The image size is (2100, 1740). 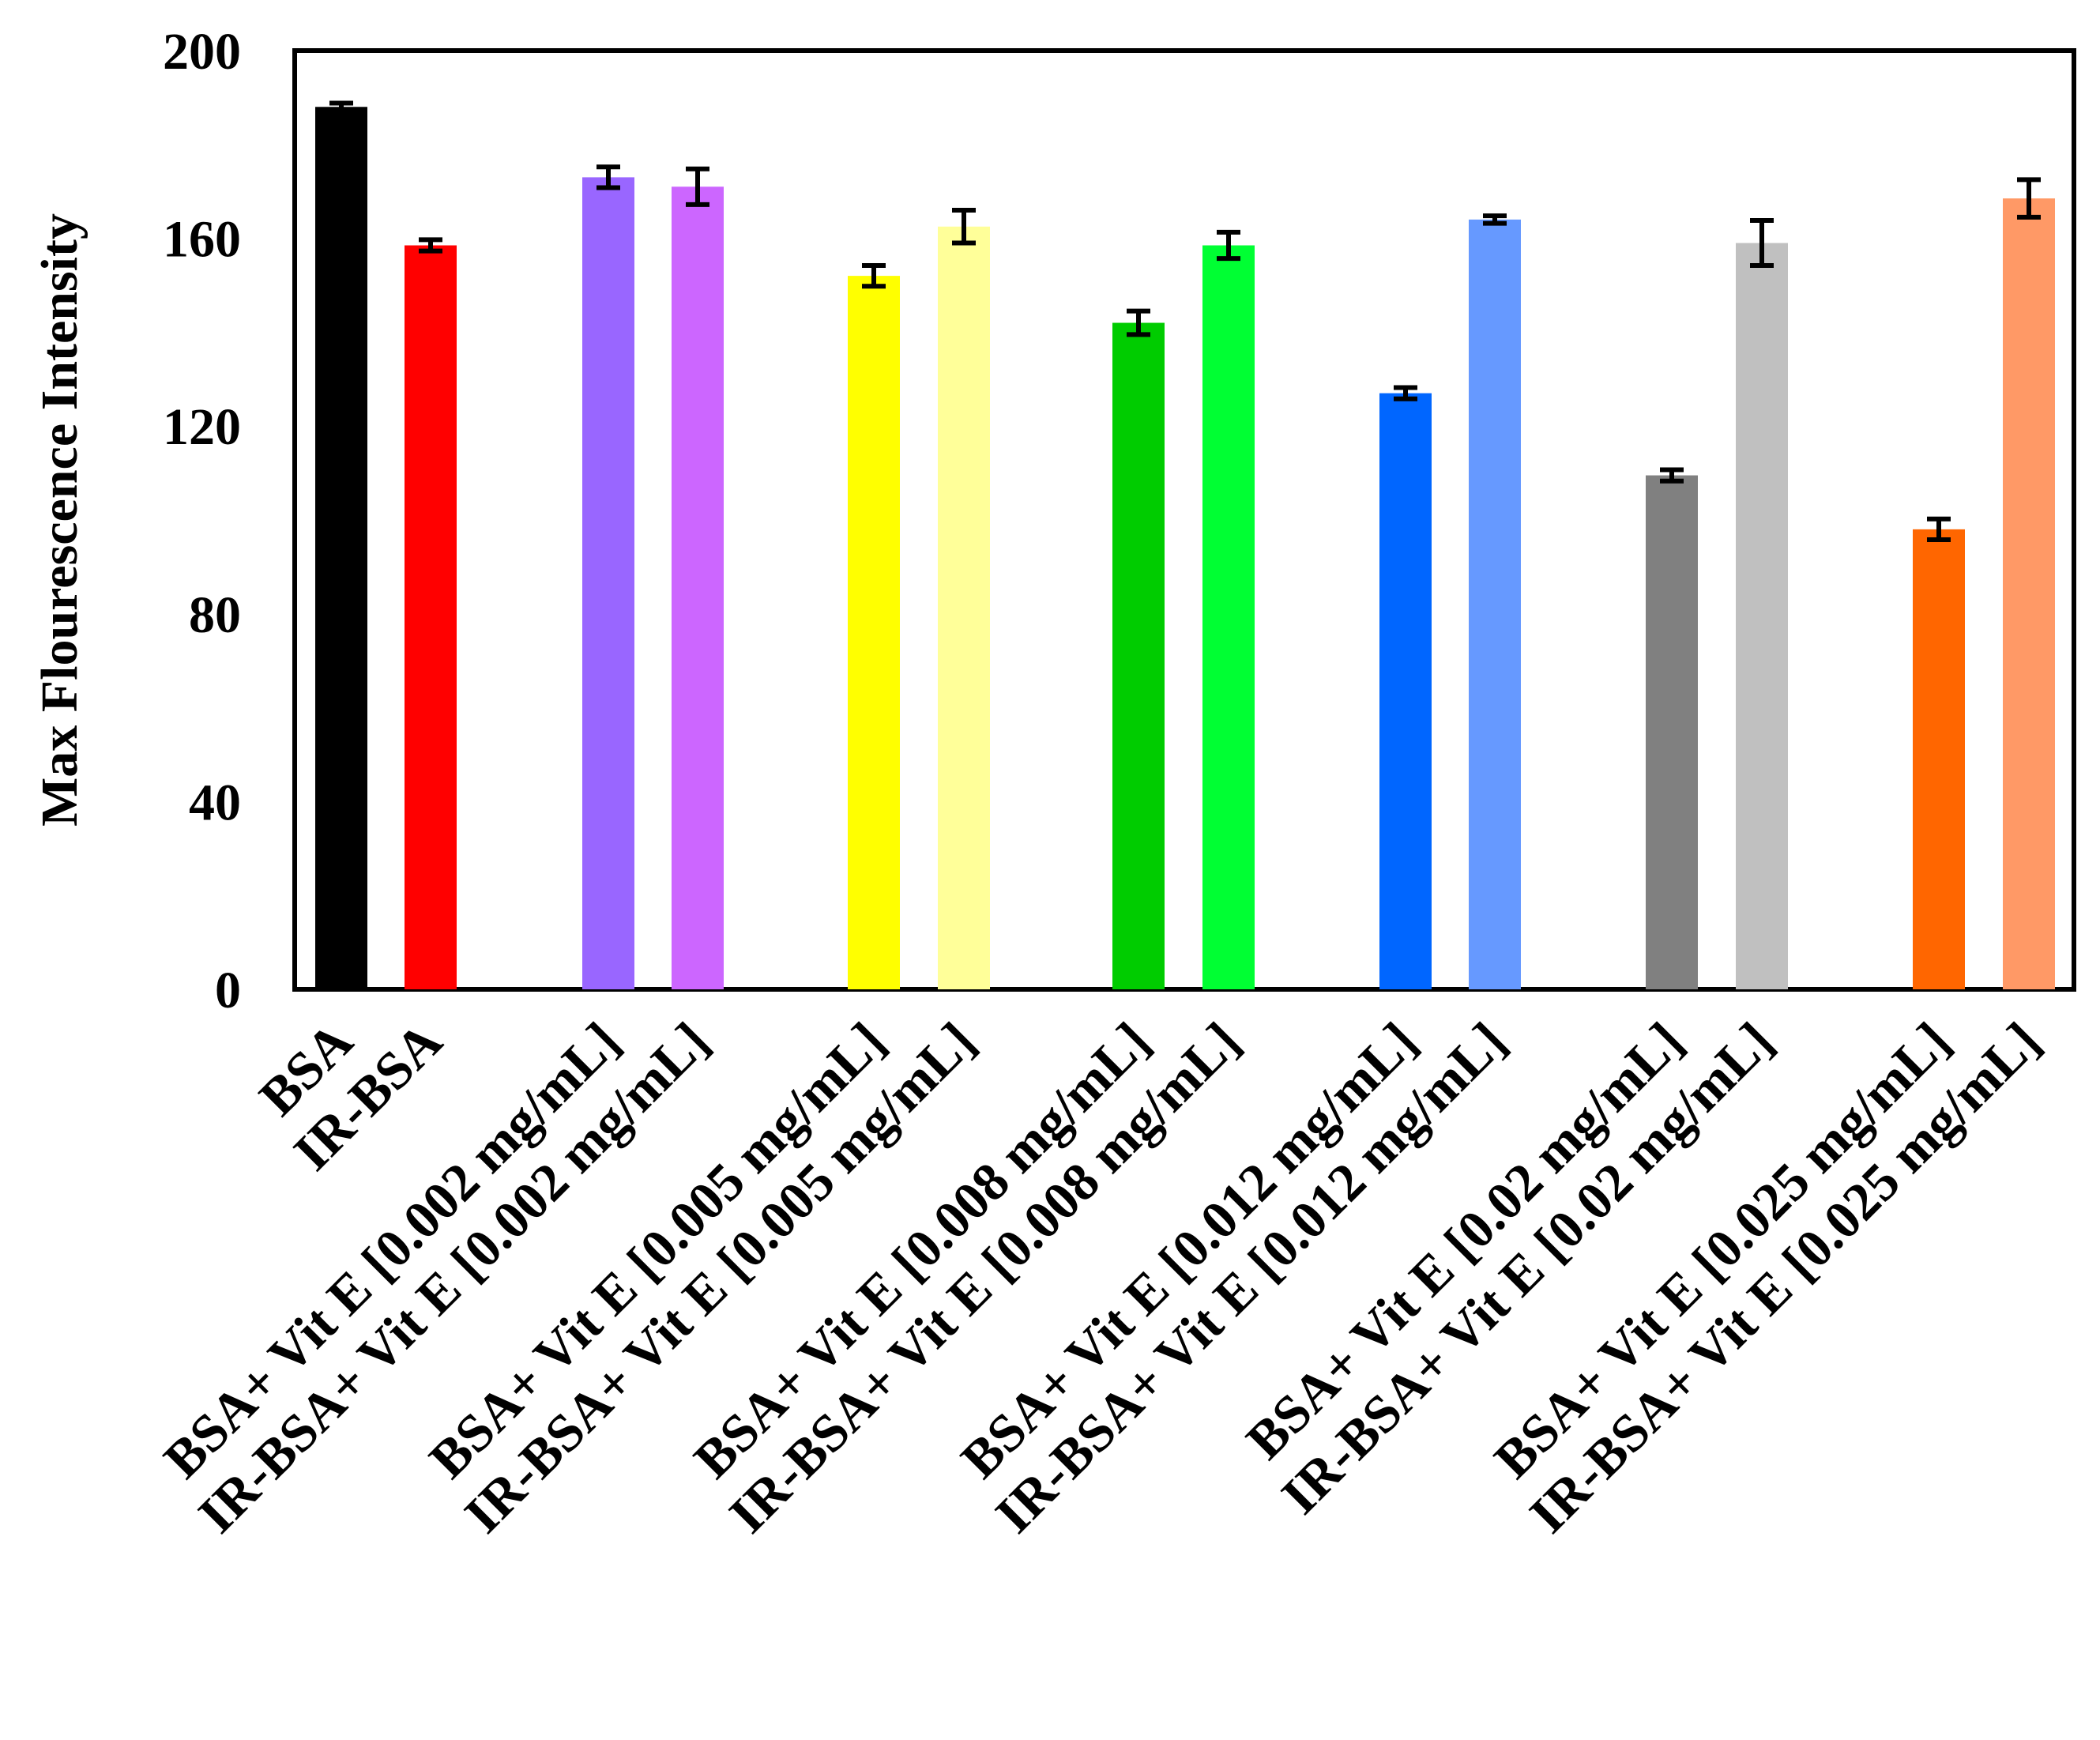 I want to click on y-tick-label-80: 80, so click(x=215, y=615).